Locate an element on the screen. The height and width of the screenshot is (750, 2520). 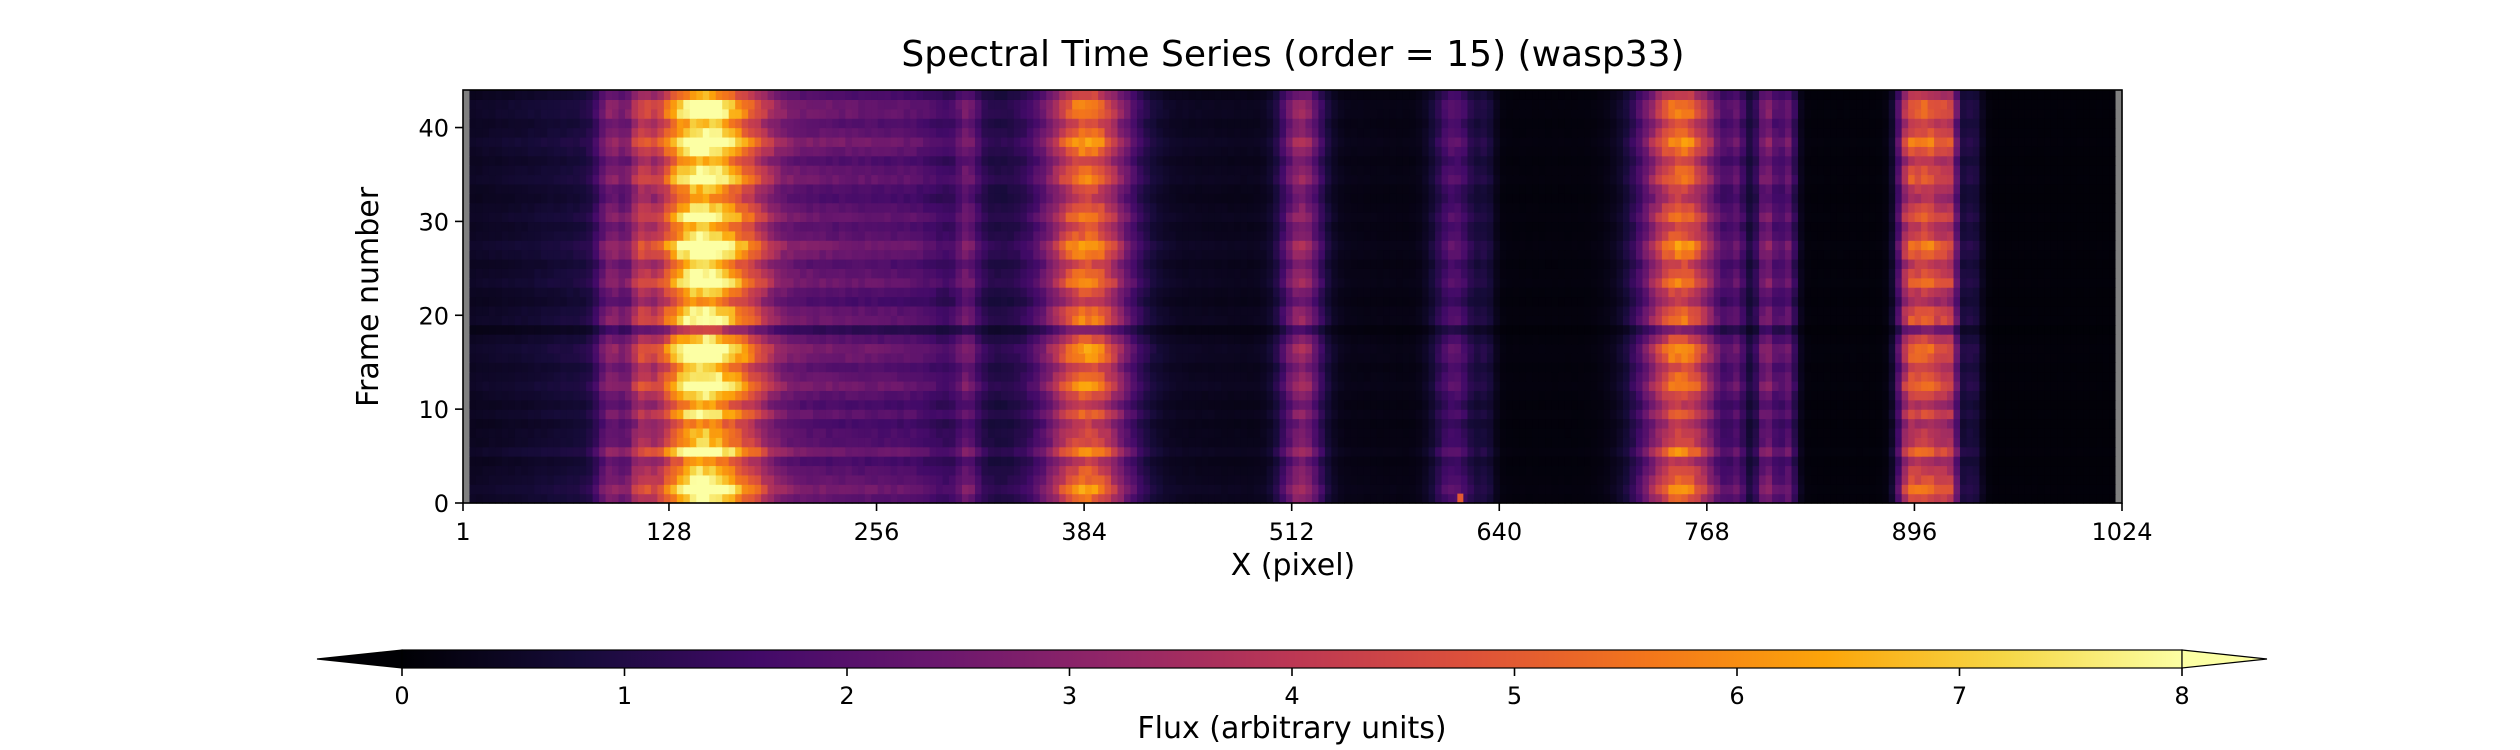
heatmap-row is located at coordinates (1293, 385).